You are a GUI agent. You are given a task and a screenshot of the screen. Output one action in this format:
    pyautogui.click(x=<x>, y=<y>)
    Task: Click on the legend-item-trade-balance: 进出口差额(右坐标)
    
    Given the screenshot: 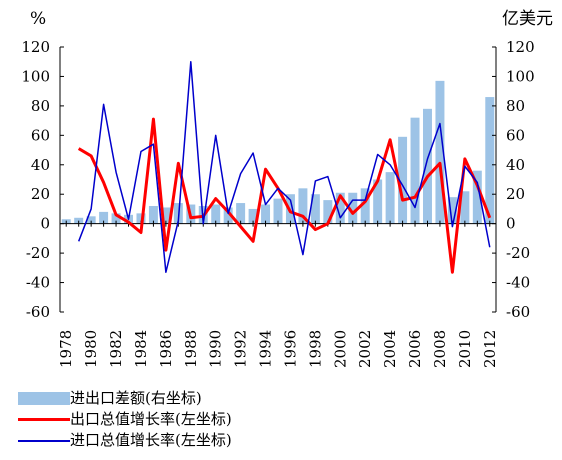 What is the action you would take?
    pyautogui.click(x=125, y=398)
    